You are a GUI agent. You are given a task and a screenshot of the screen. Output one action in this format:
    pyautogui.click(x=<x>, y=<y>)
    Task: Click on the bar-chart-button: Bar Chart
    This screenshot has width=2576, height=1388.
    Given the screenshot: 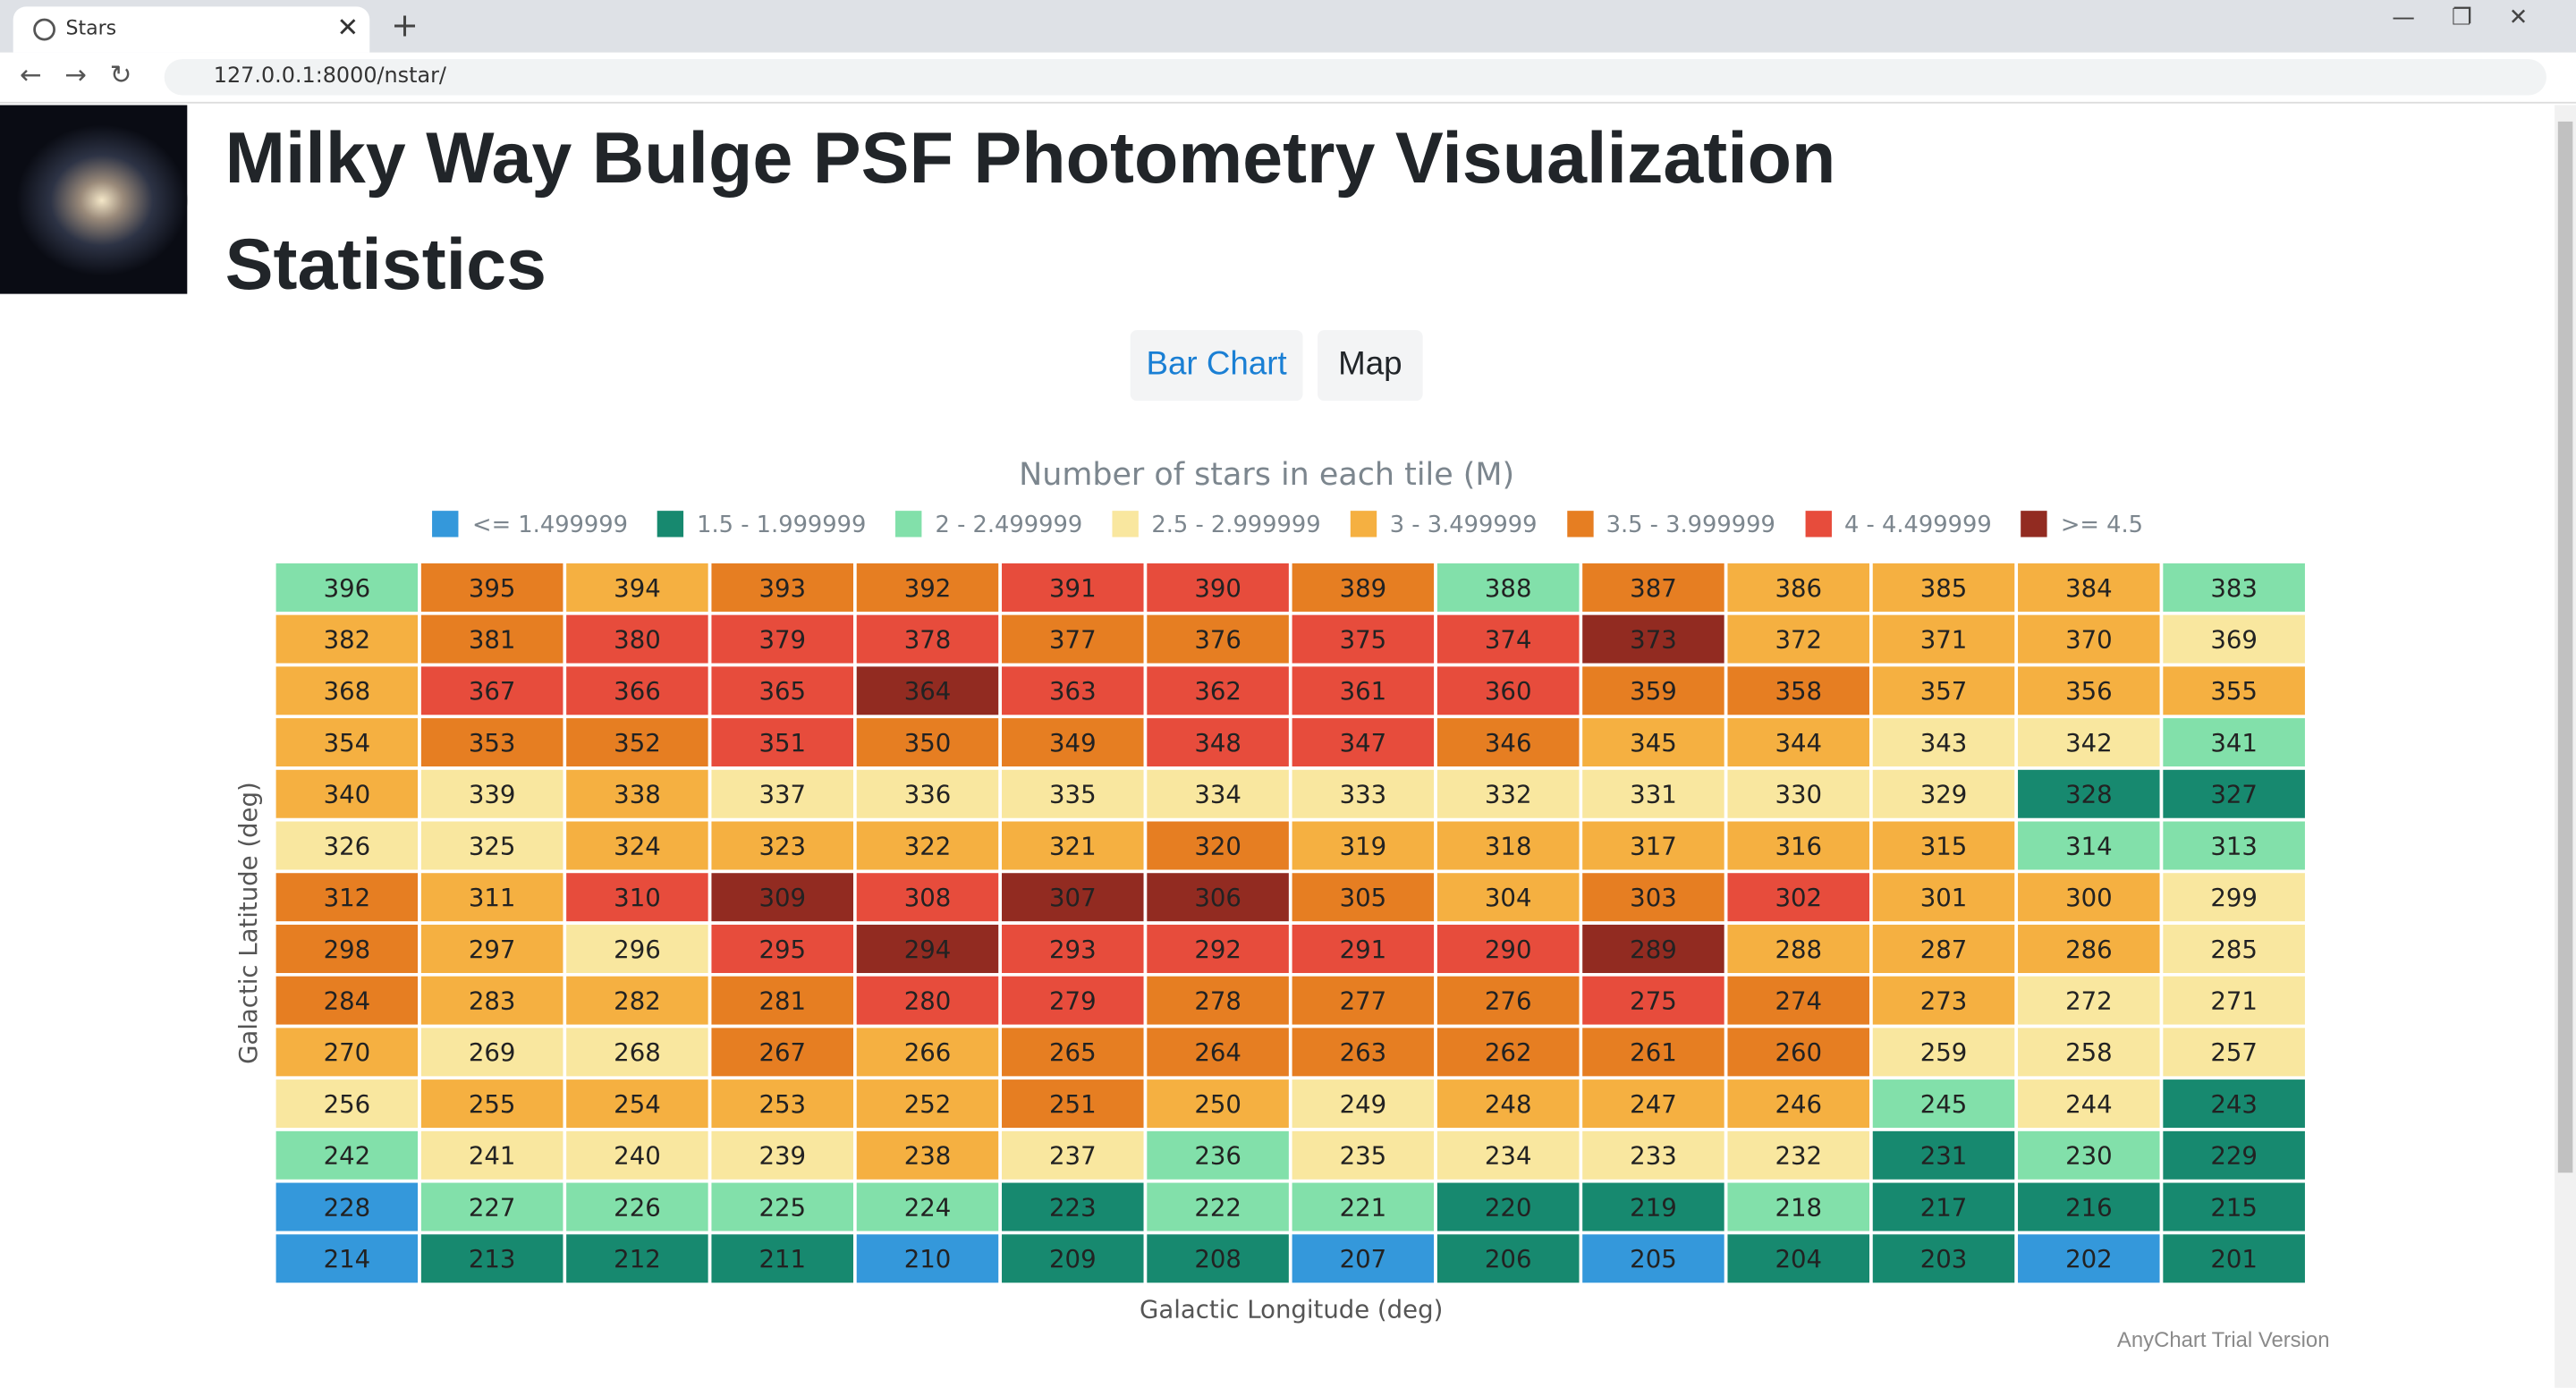 What is the action you would take?
    pyautogui.click(x=1216, y=366)
    